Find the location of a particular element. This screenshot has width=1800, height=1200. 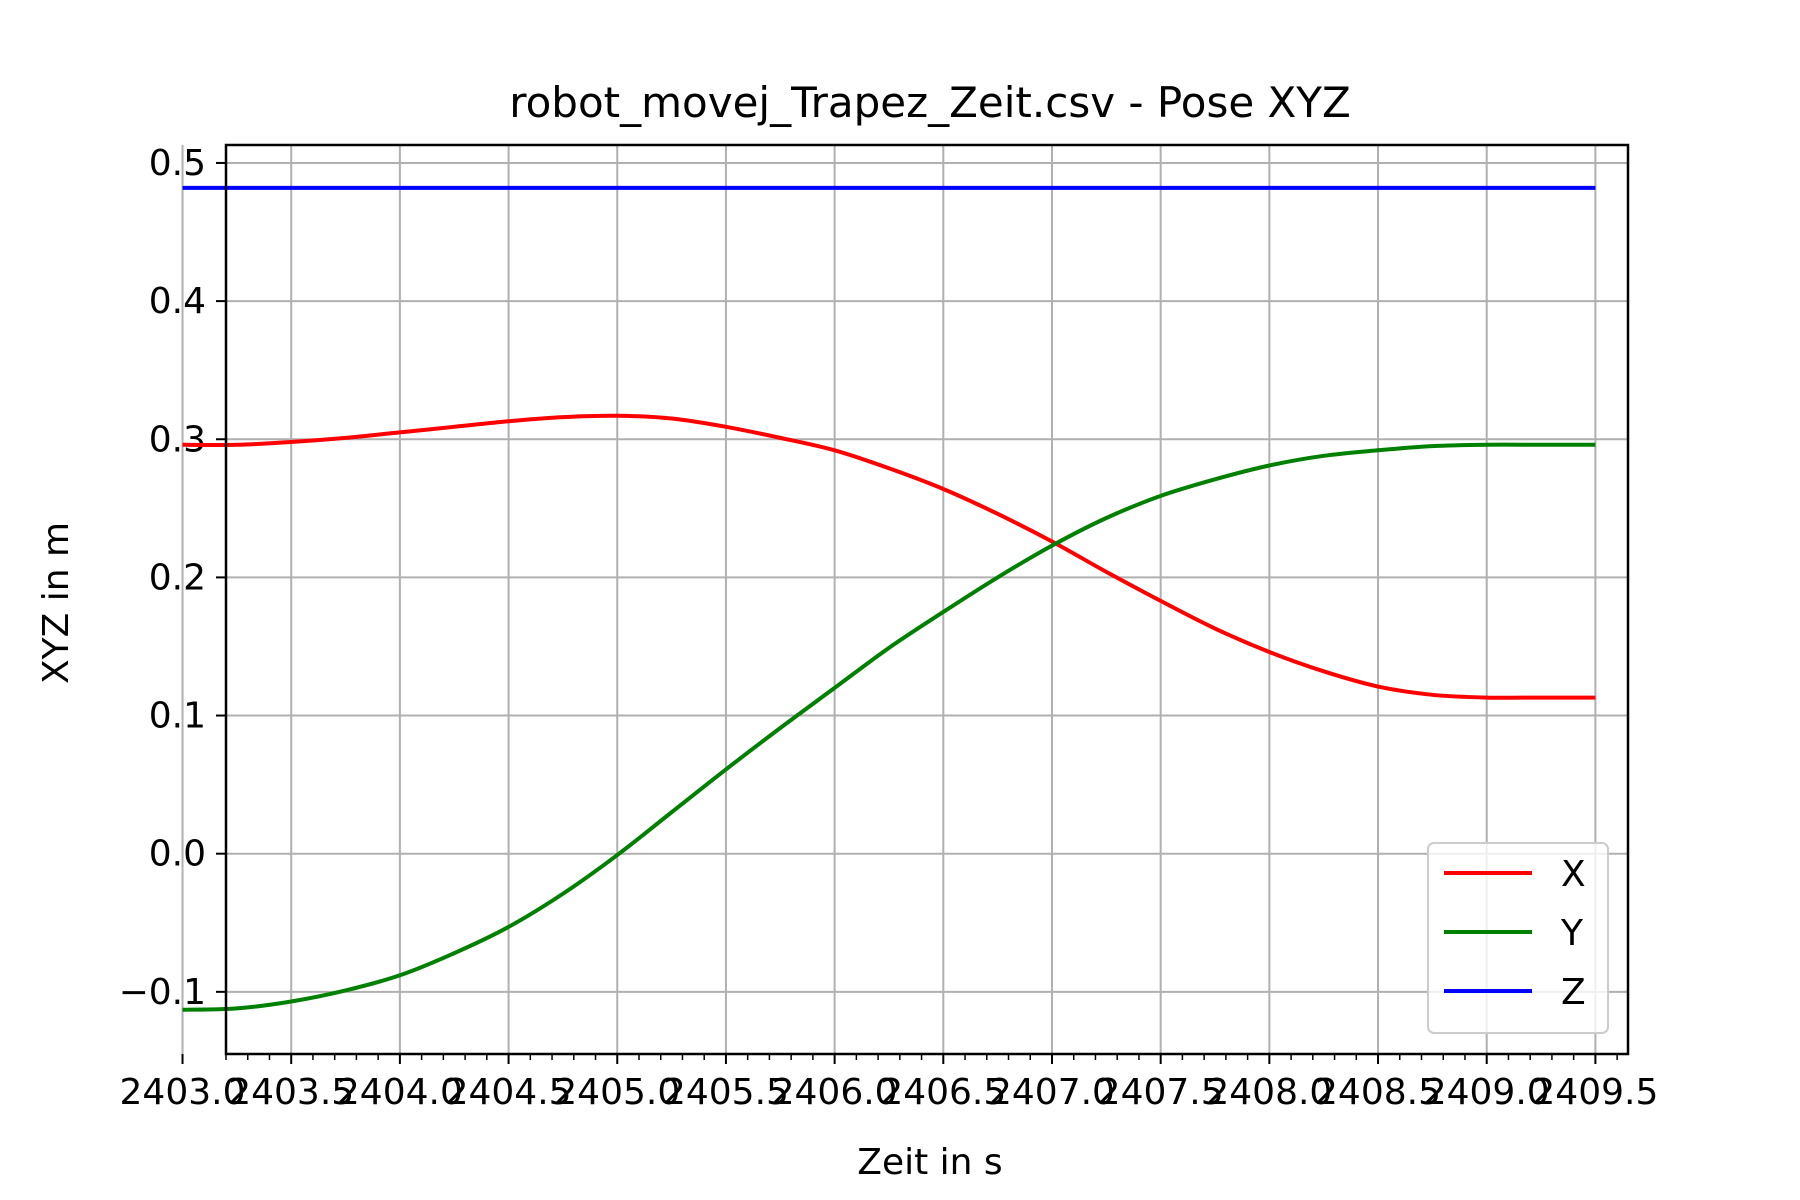

x-tick-label: 2404.0 is located at coordinates (400, 1092).